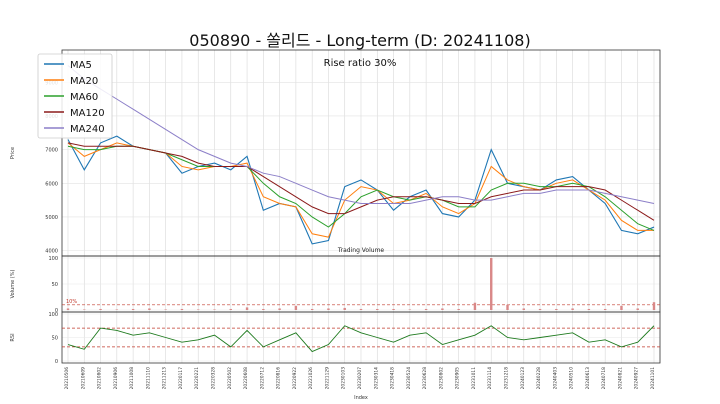 This screenshot has width=720, height=404. Describe the element at coordinates (458, 378) in the screenshot. I see `x-tick-label: 20230905` at that location.